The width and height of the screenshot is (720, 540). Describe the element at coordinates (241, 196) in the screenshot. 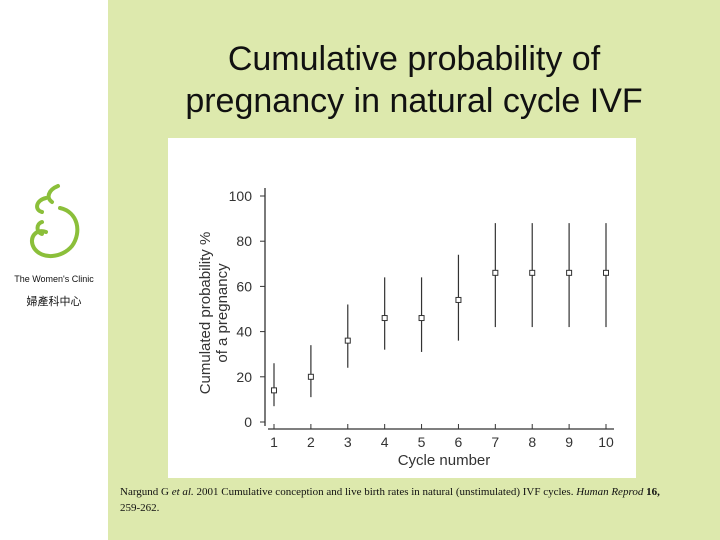

I see `y-tick-label: 100` at that location.